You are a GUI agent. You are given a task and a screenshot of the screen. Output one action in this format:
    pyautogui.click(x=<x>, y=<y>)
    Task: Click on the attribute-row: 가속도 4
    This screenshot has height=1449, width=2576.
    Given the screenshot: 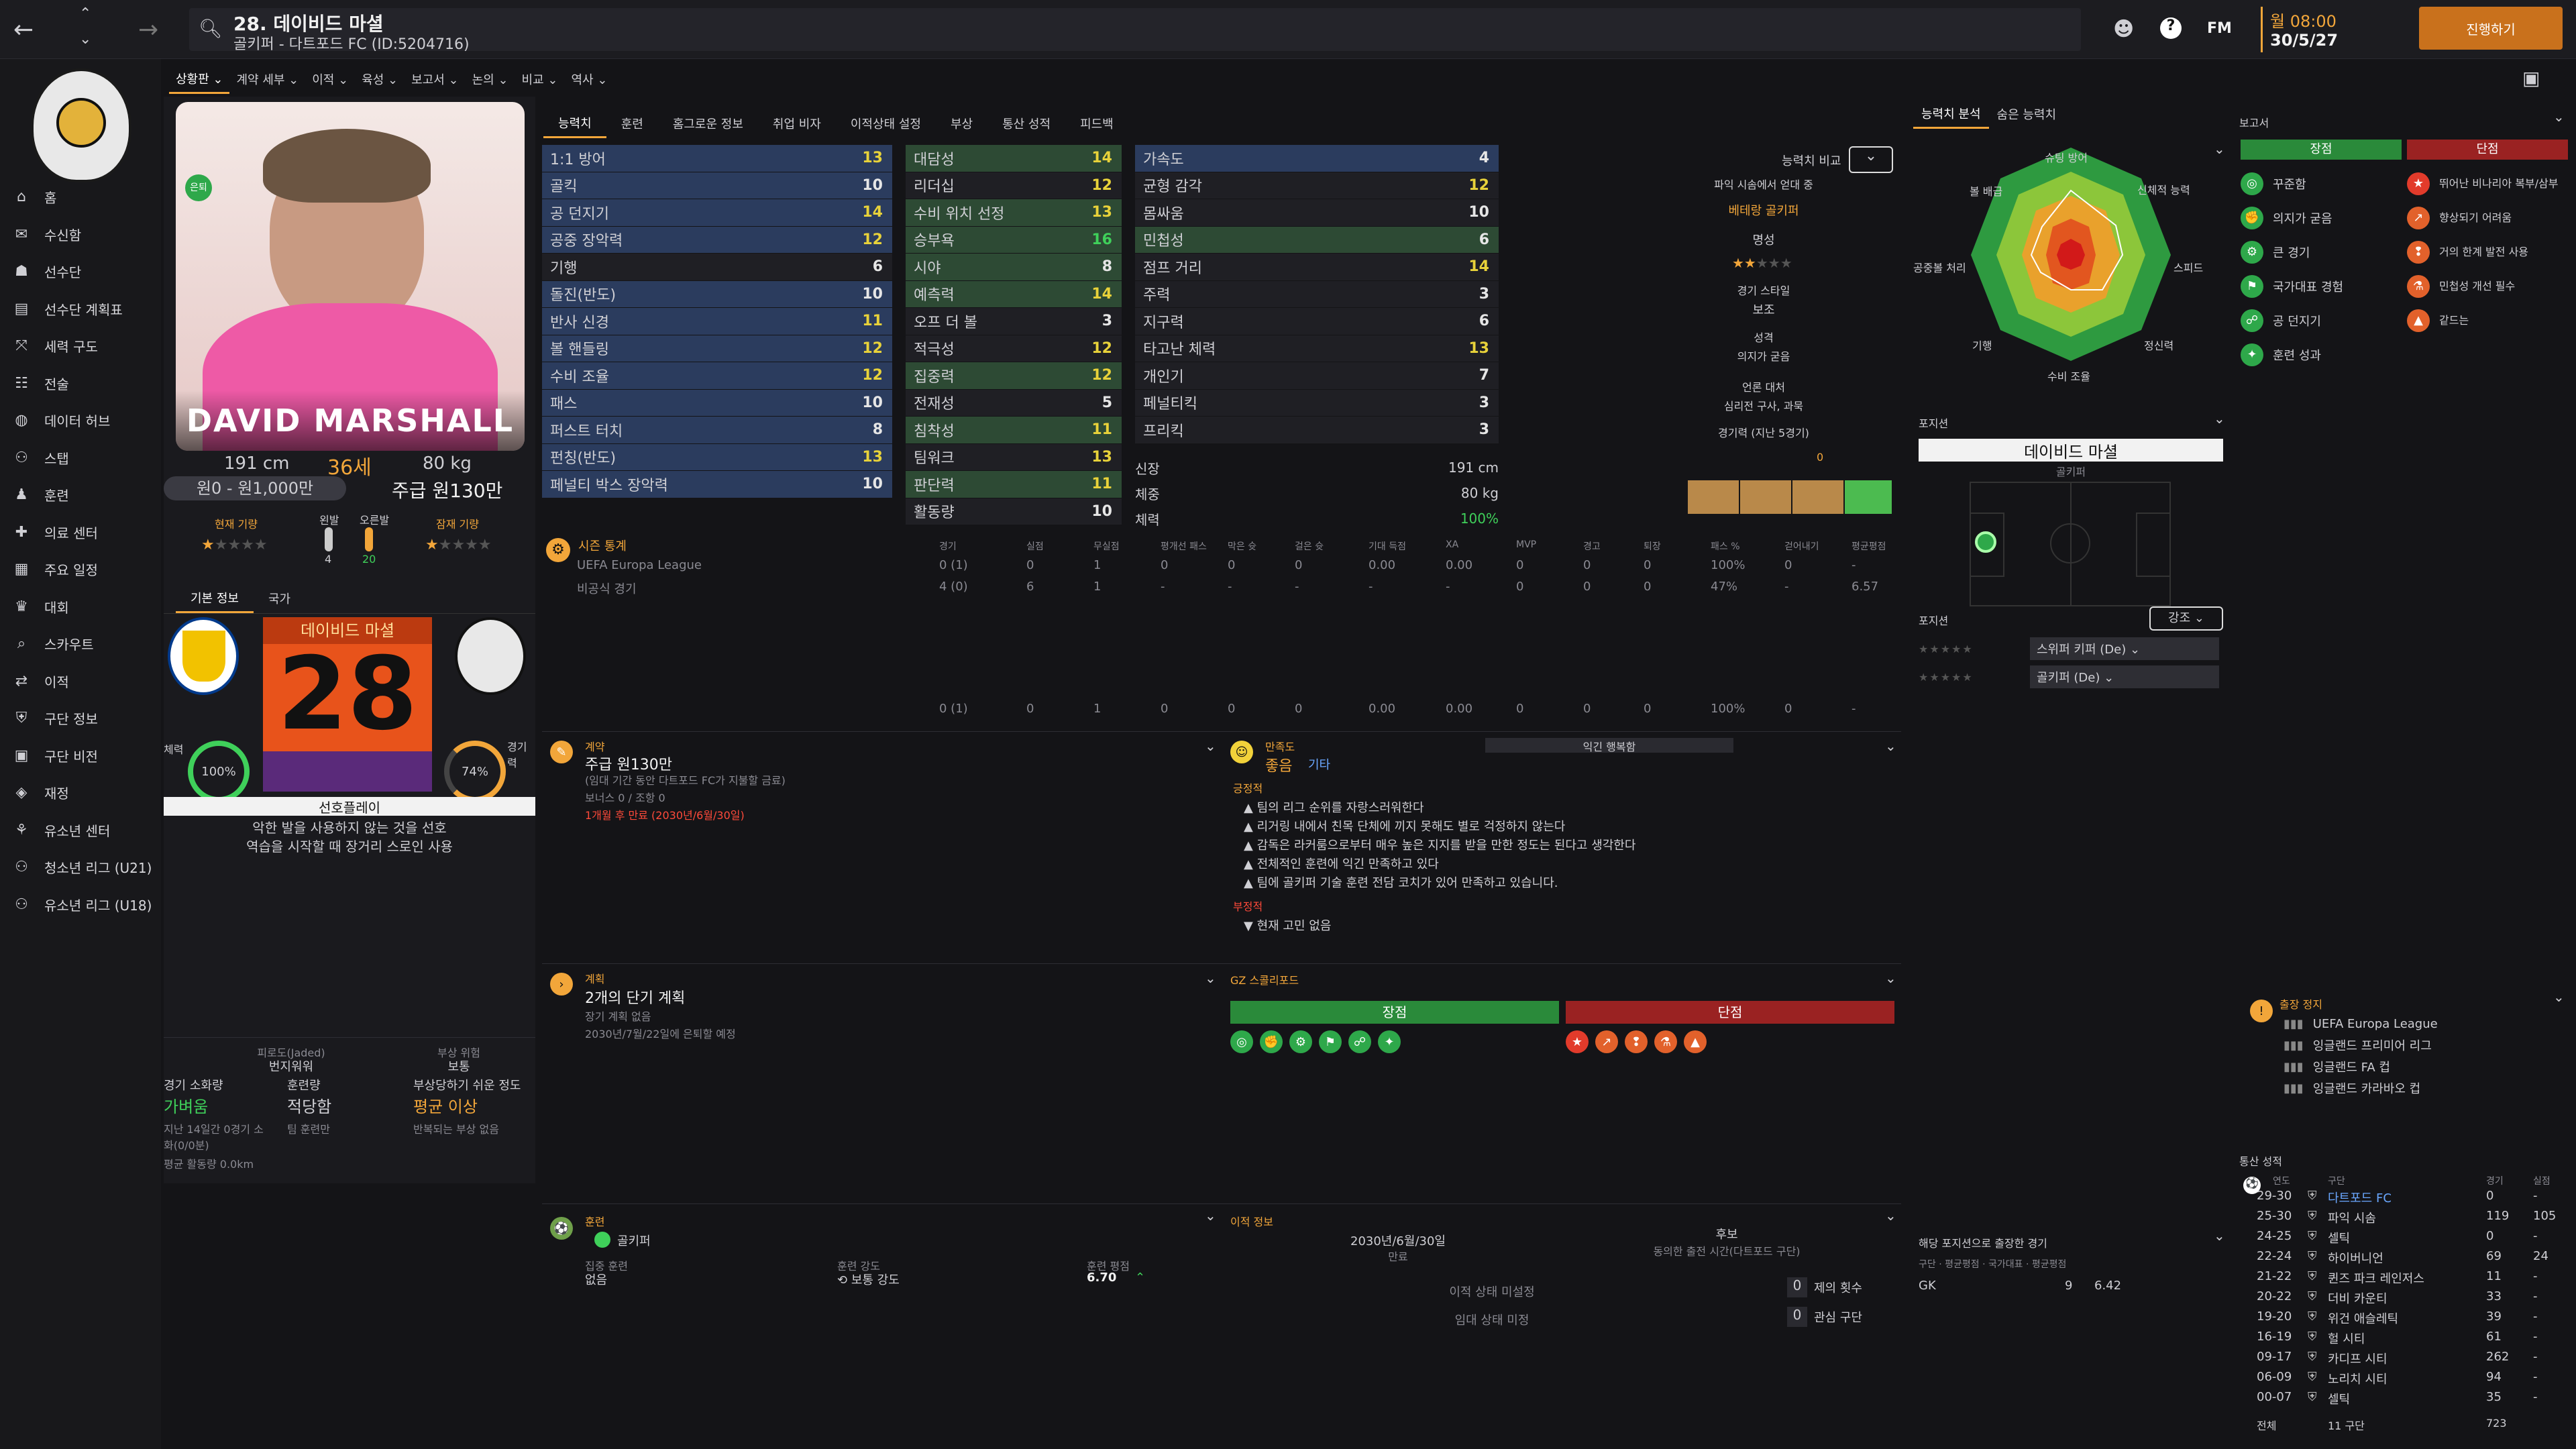 What is the action you would take?
    pyautogui.click(x=1317, y=158)
    